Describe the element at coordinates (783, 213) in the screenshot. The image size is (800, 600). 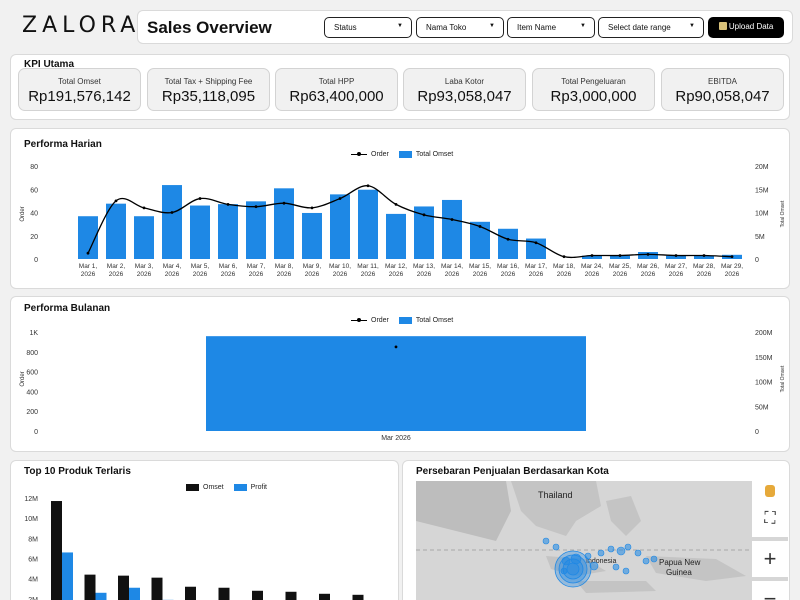
I see `y2-axis-label: Total Omset` at that location.